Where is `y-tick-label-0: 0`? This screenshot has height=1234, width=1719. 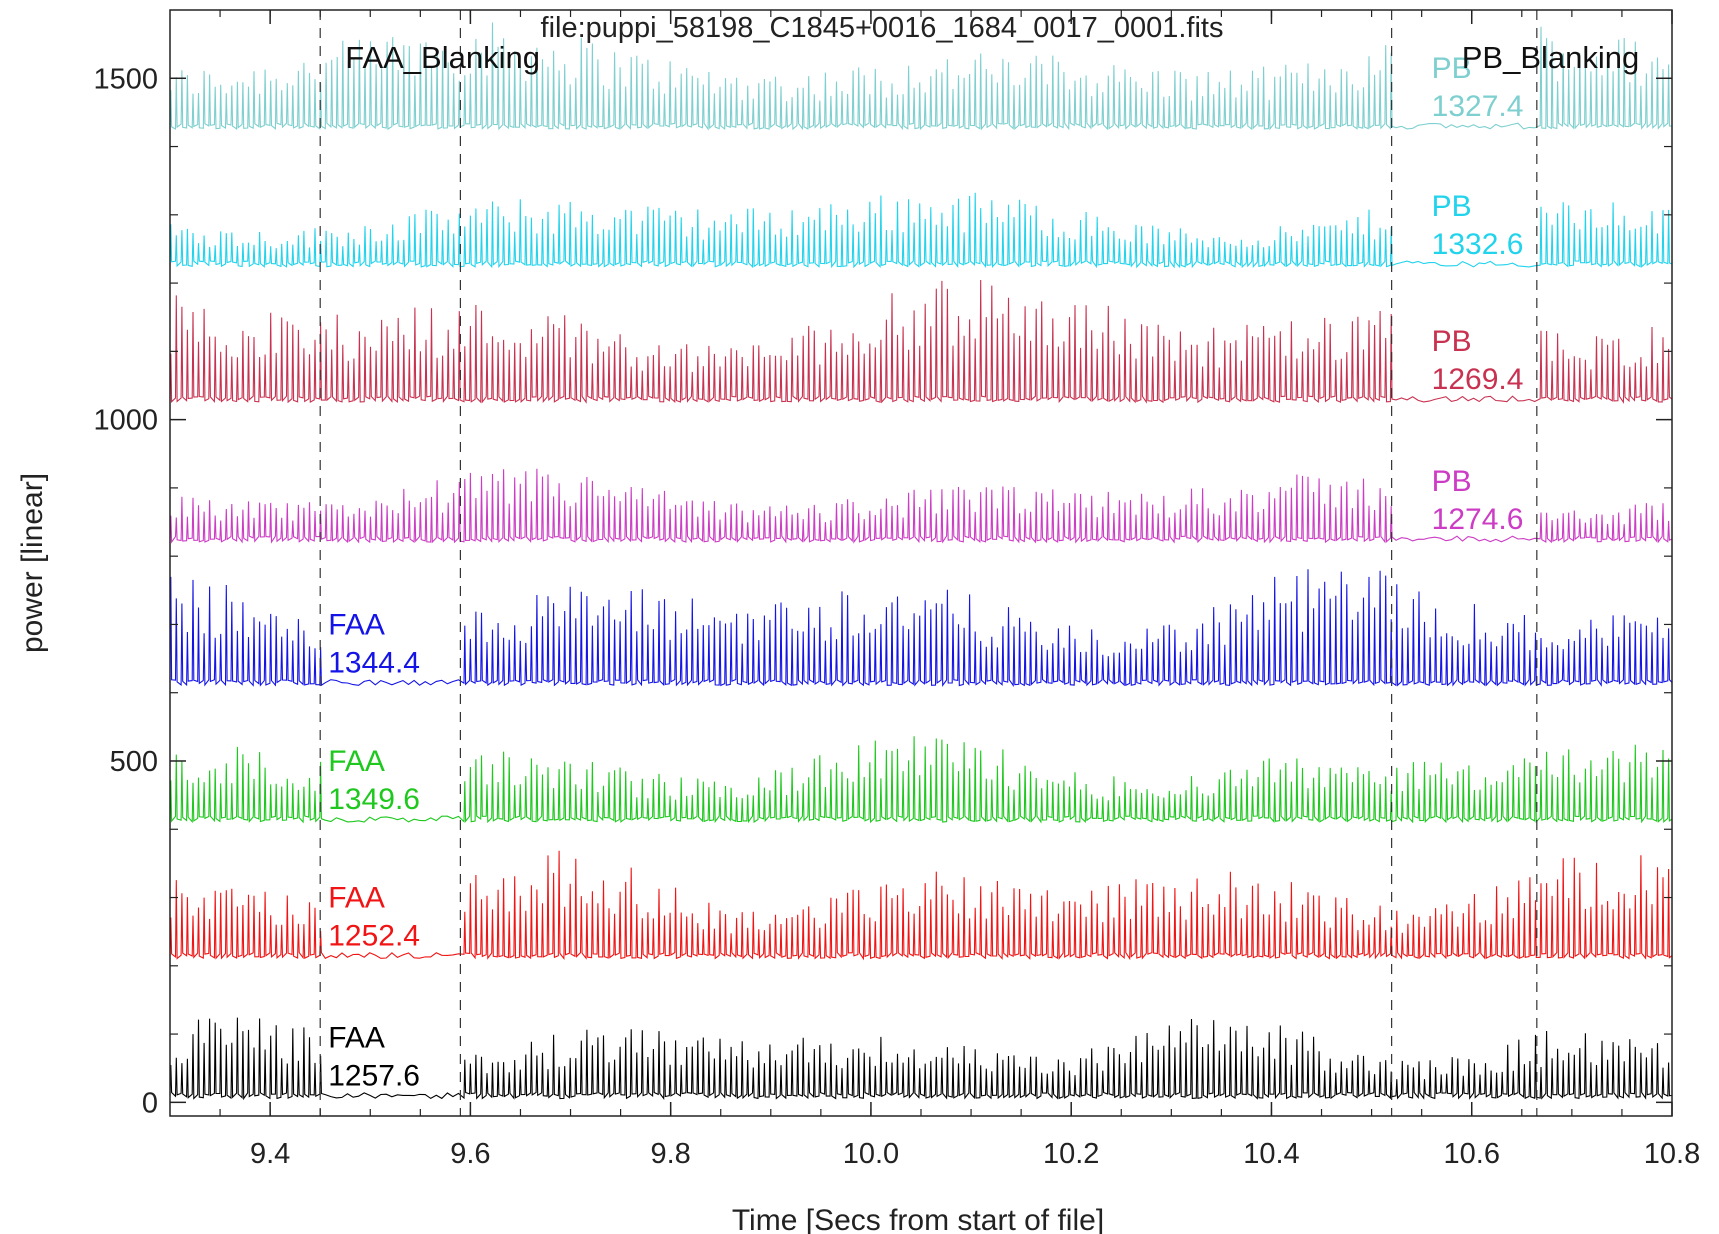 y-tick-label-0: 0 is located at coordinates (150, 1103).